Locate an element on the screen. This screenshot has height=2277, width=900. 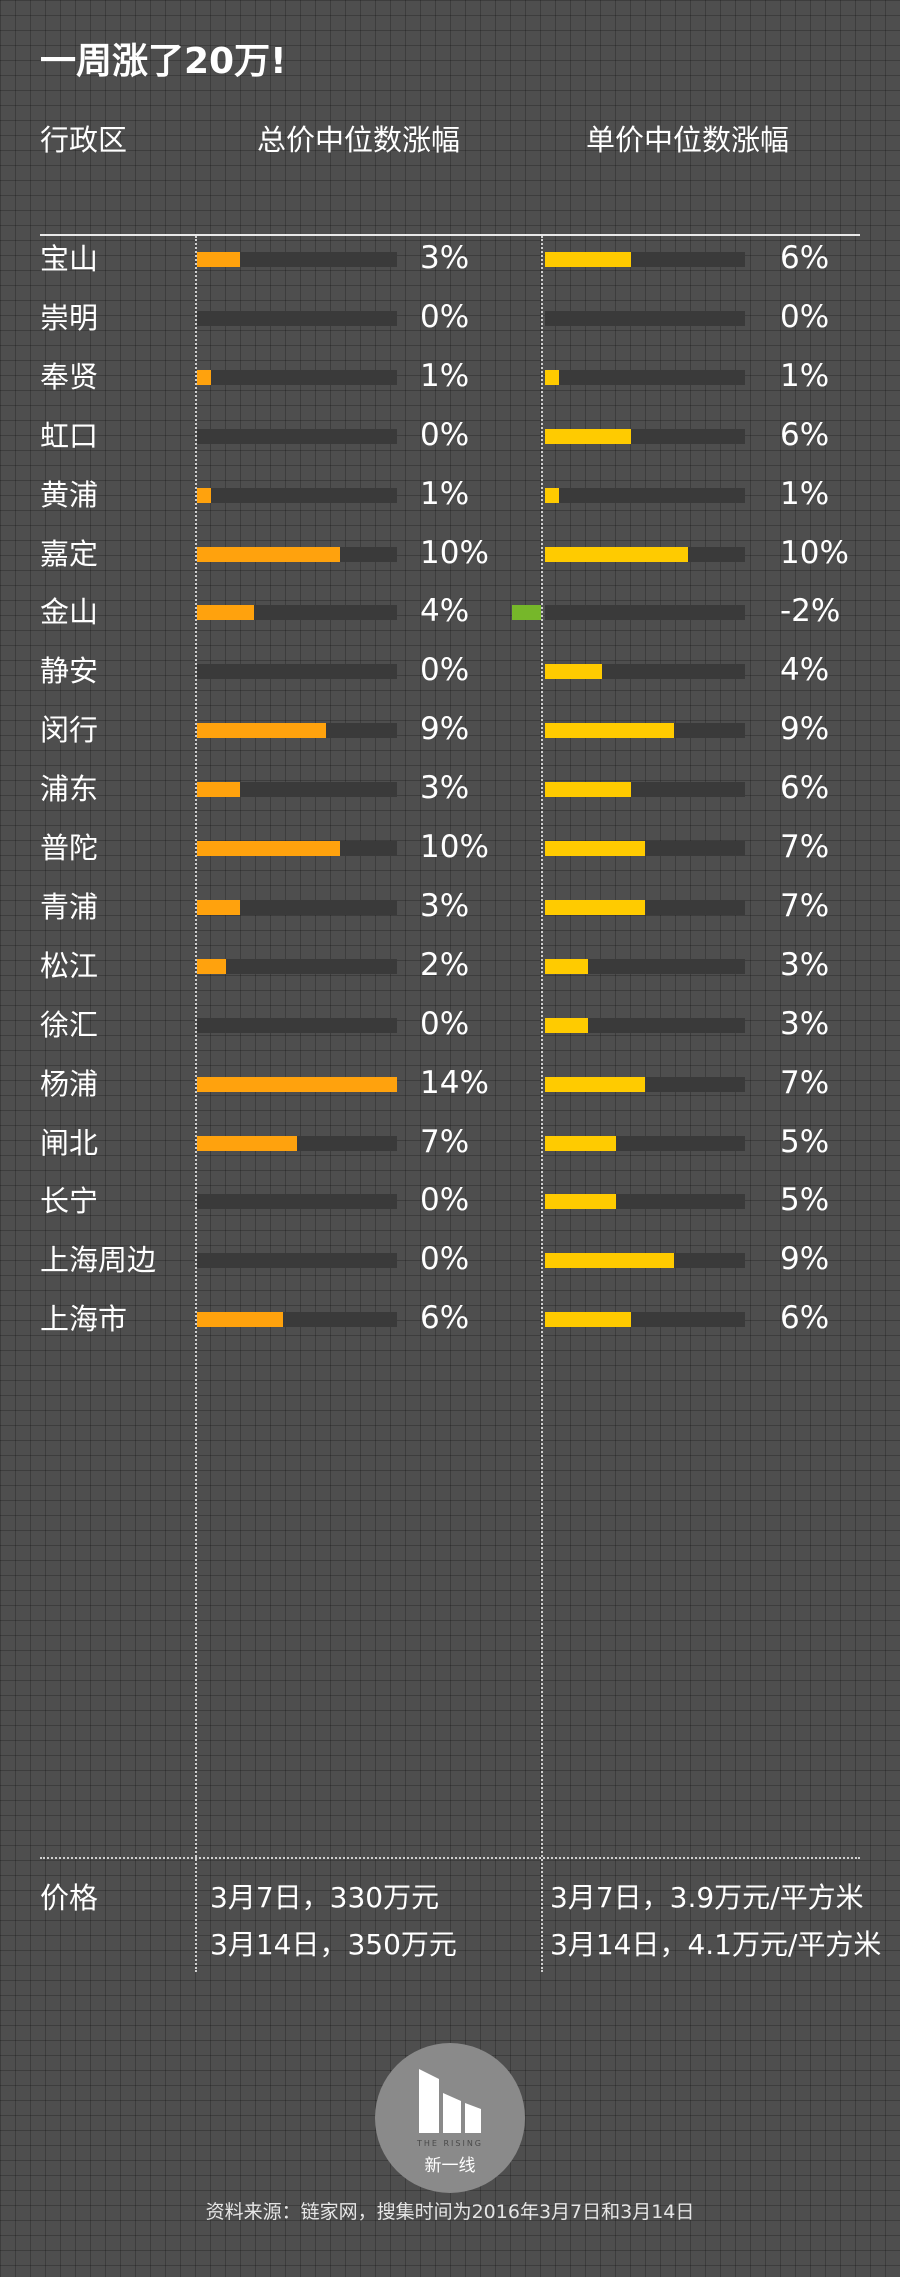
chart-row: 宝山 3% 6% is located at coordinates (450, 259).